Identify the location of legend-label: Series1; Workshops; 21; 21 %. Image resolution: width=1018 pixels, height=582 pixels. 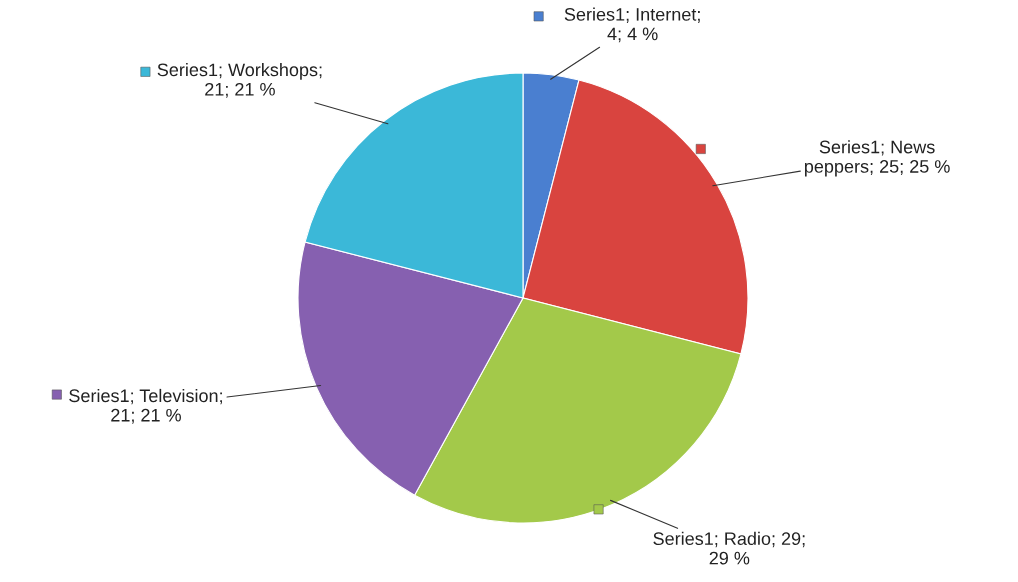
(239, 80).